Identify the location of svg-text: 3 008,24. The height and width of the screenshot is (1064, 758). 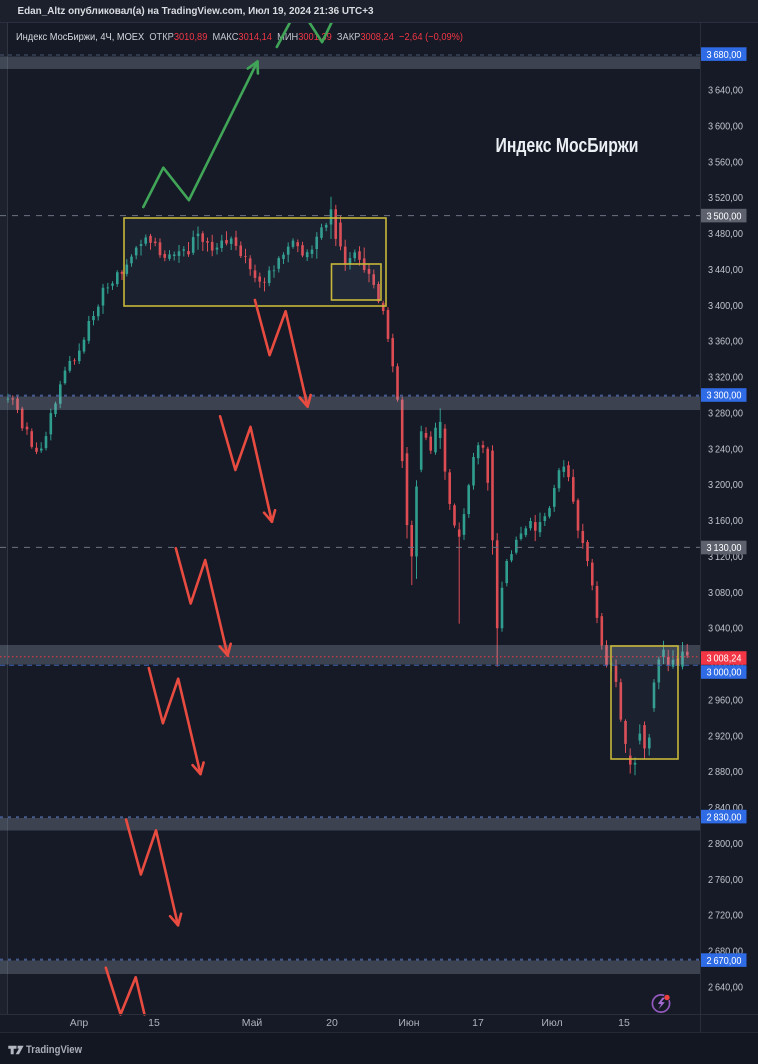
(724, 659).